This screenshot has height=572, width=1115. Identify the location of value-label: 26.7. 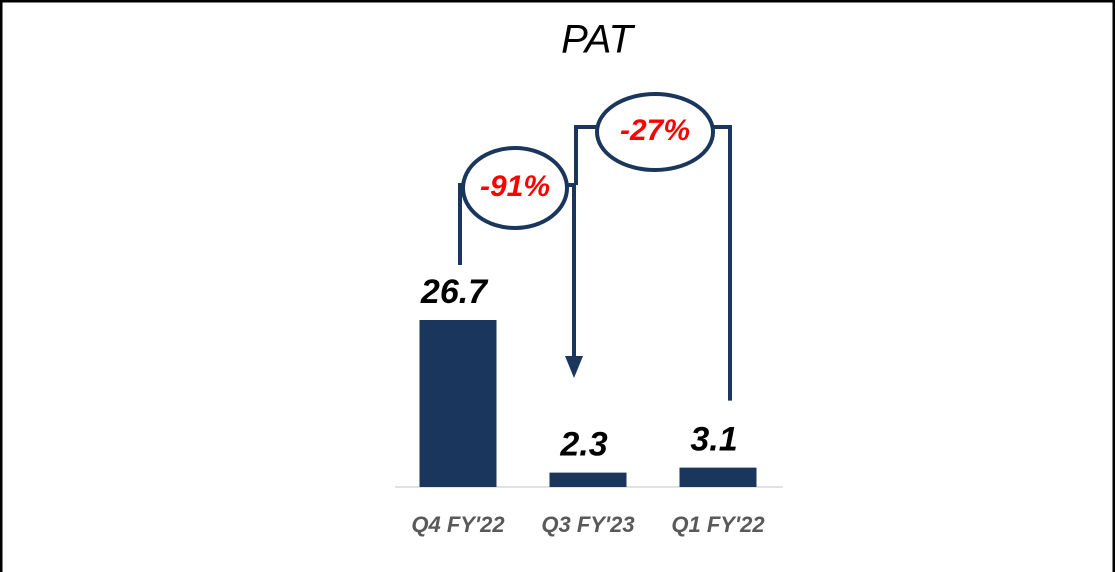
(454, 292).